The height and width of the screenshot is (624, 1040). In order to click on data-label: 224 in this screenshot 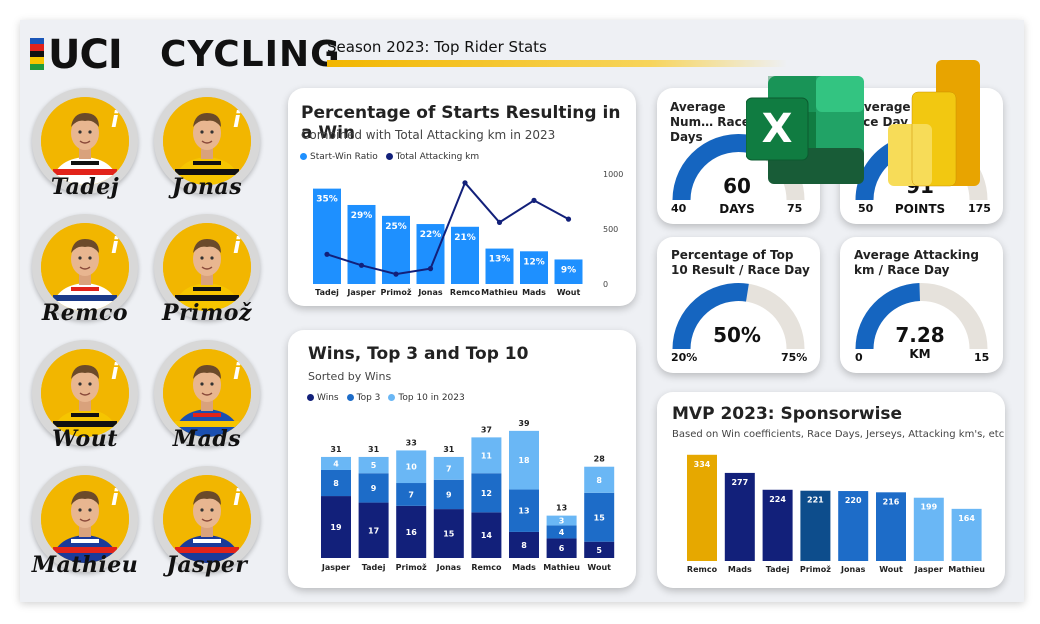, I will do `click(777, 499)`.